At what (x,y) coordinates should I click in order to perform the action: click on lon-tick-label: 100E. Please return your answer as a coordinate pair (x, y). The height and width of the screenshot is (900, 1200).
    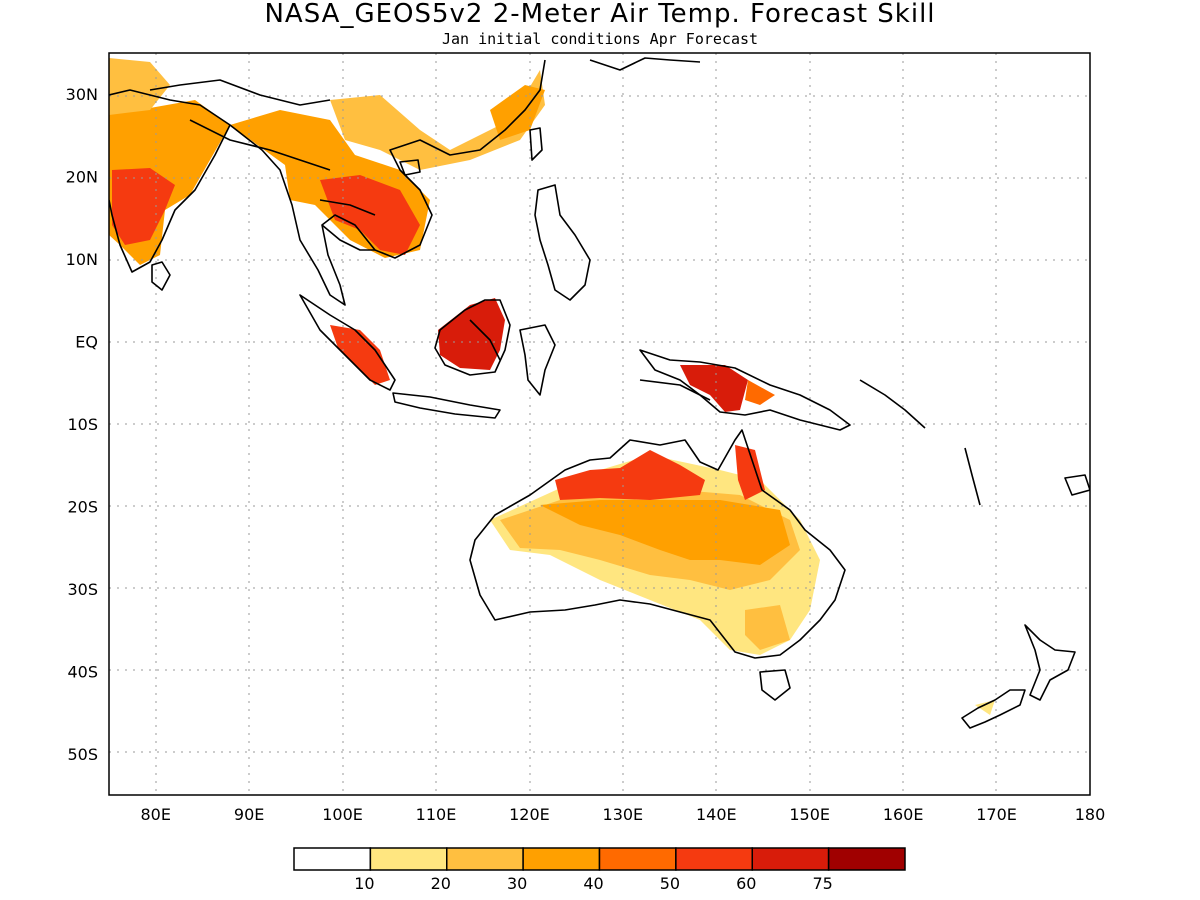
    Looking at the image, I should click on (342, 814).